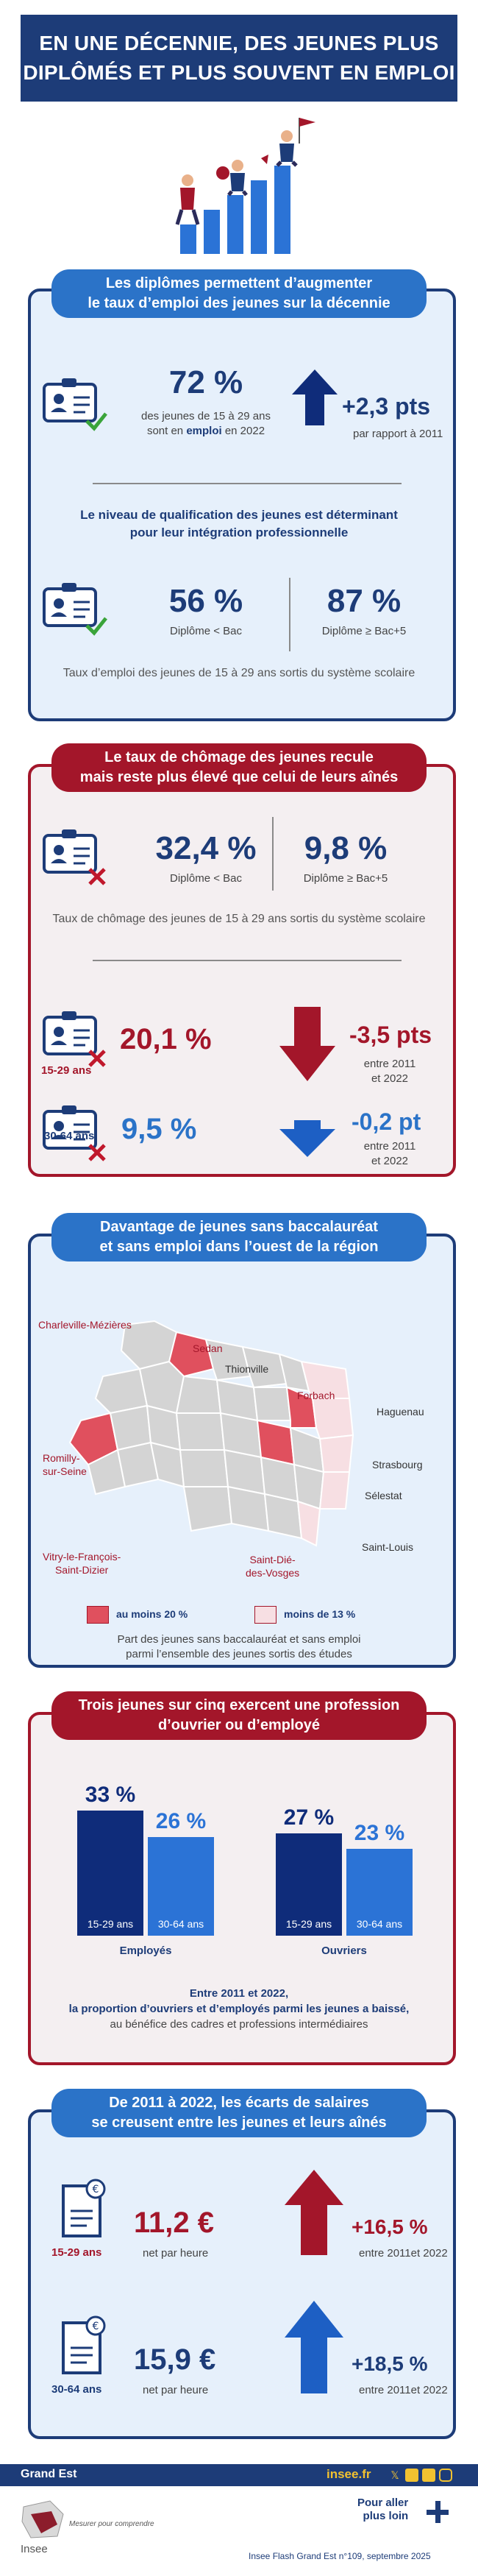 This screenshot has height=2576, width=478. I want to click on desc-bold: emploi, so click(204, 431).